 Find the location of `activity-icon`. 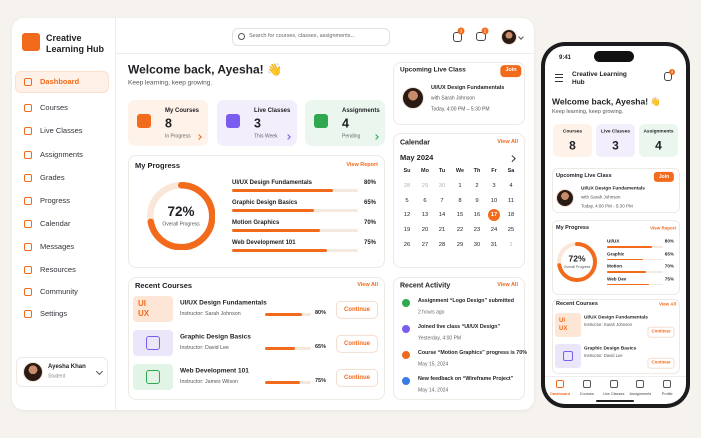

activity-icon is located at coordinates (406, 381).